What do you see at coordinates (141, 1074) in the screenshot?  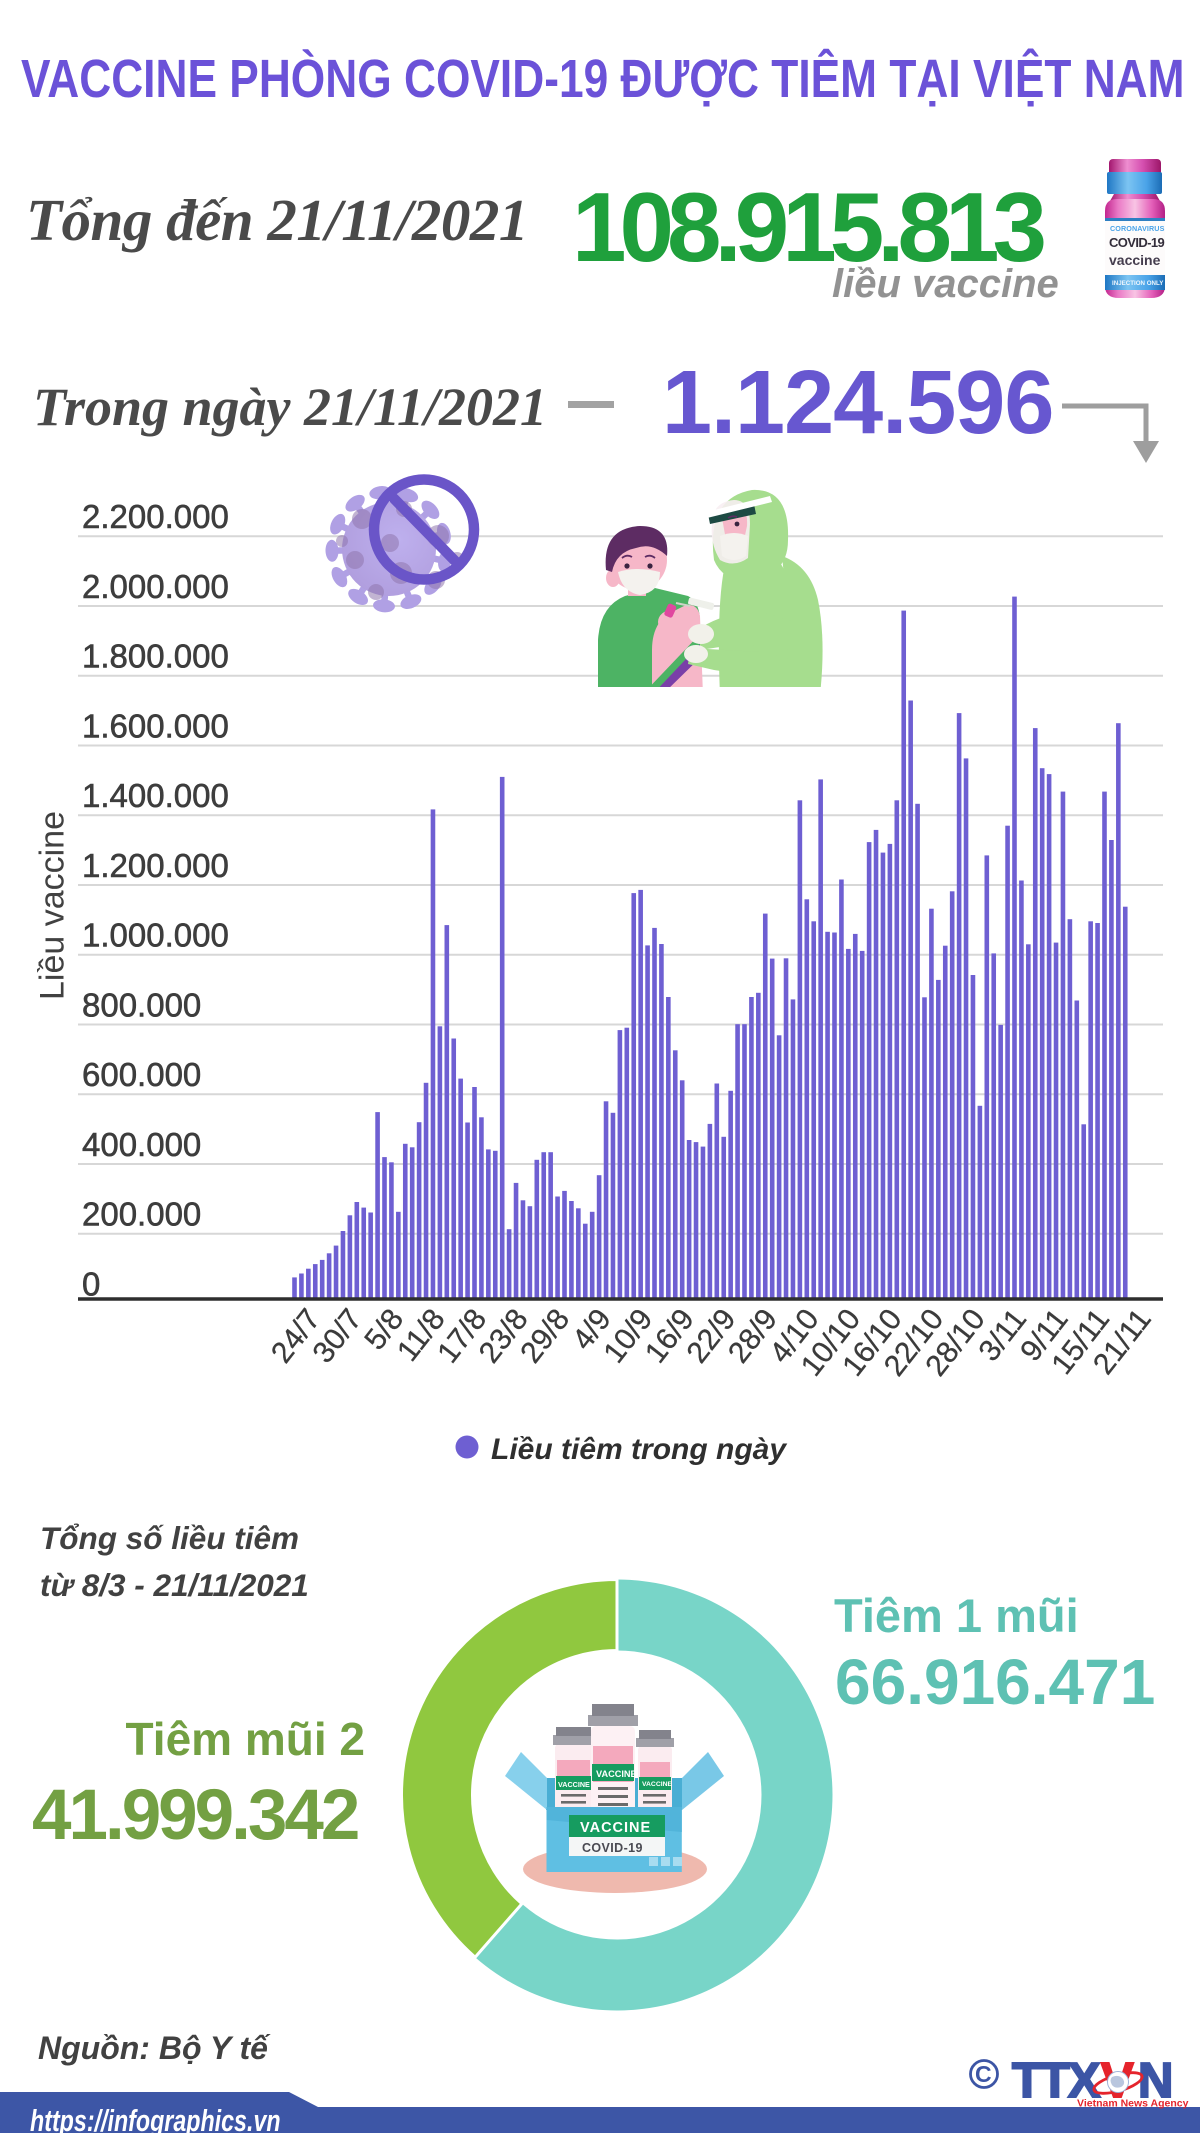 I see `svg-text: 600.000` at bounding box center [141, 1074].